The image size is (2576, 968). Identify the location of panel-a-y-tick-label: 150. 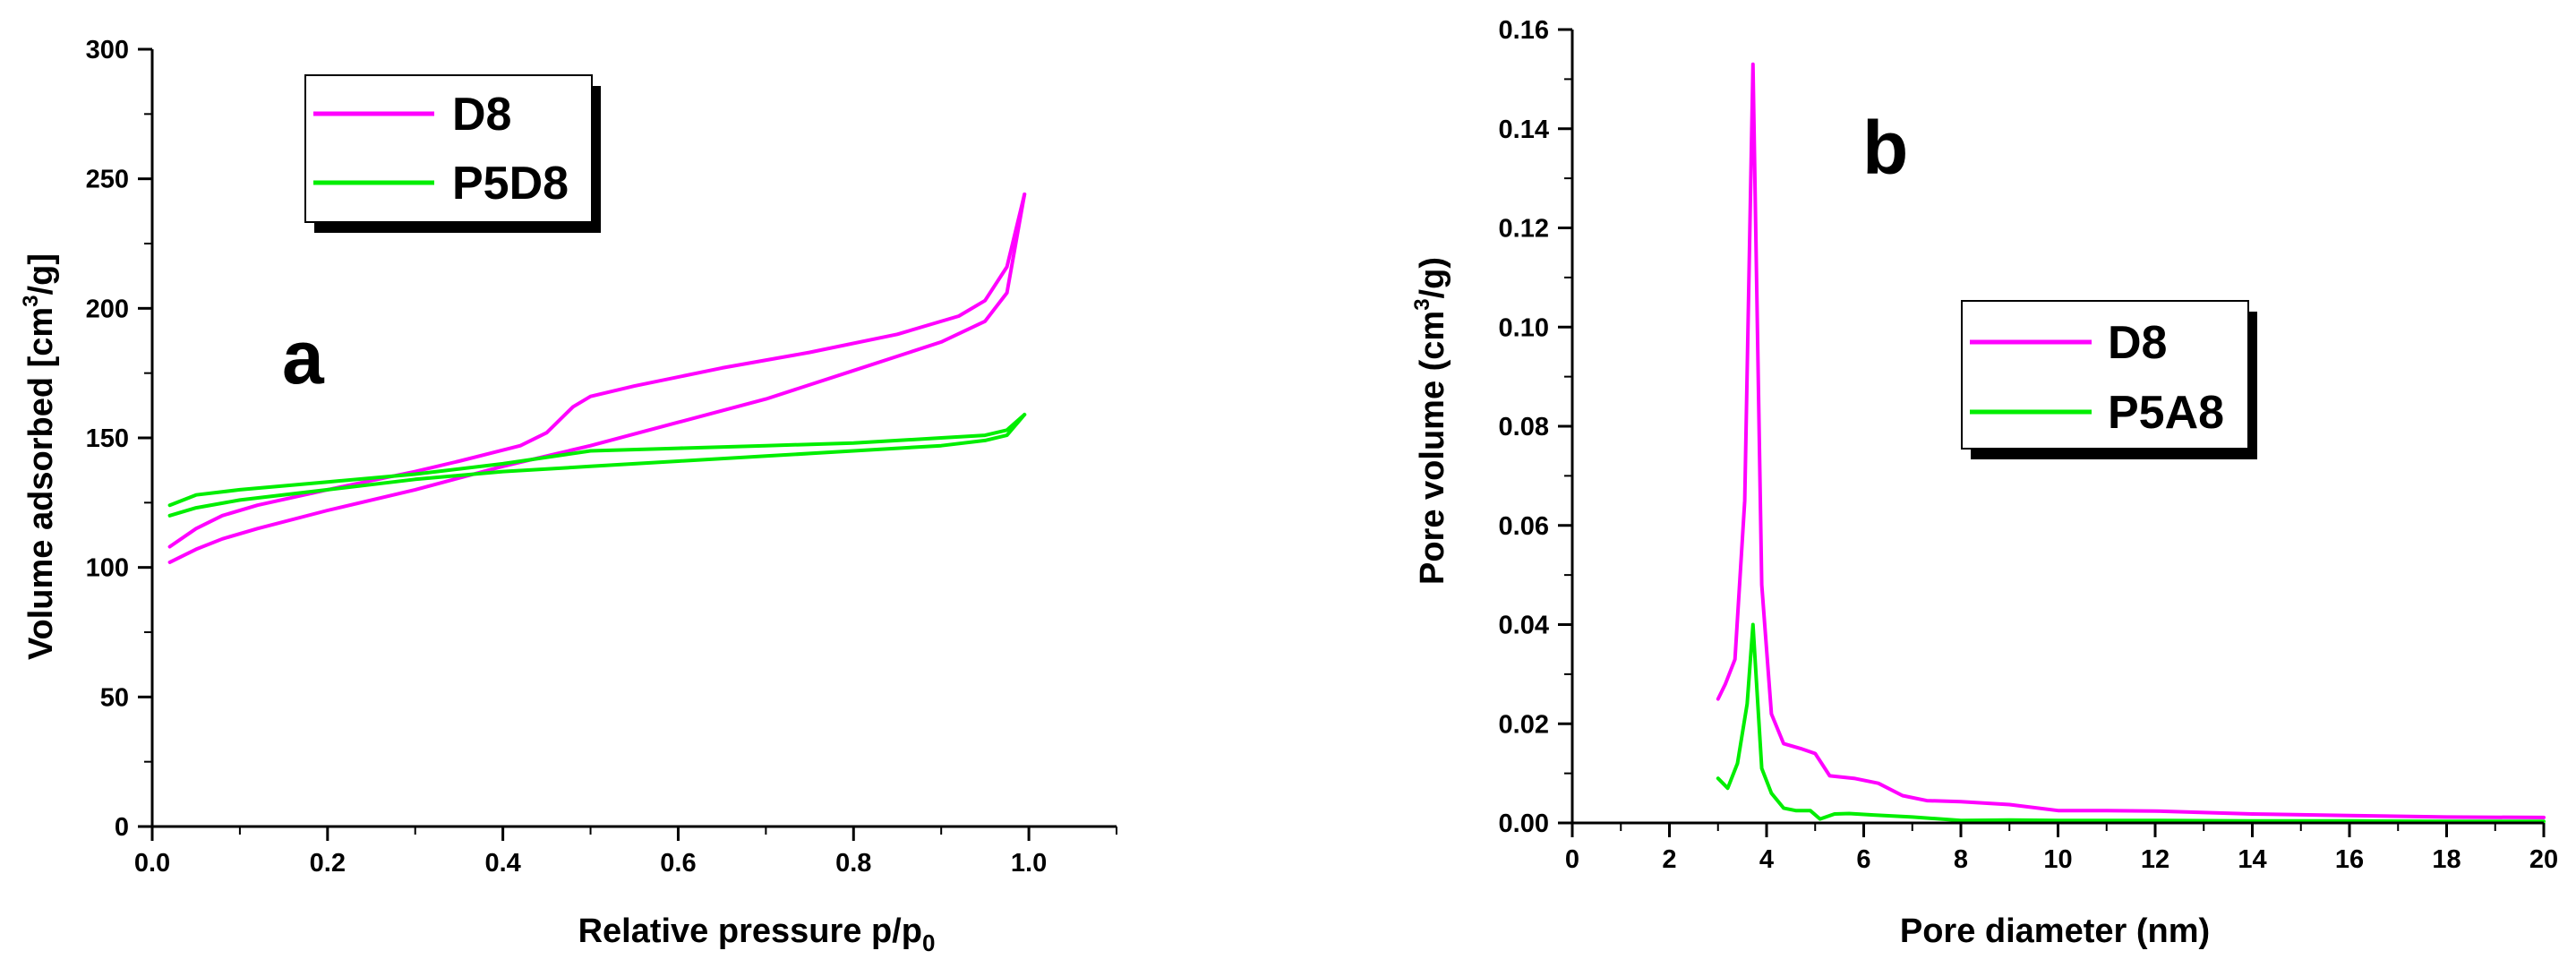
(107, 438).